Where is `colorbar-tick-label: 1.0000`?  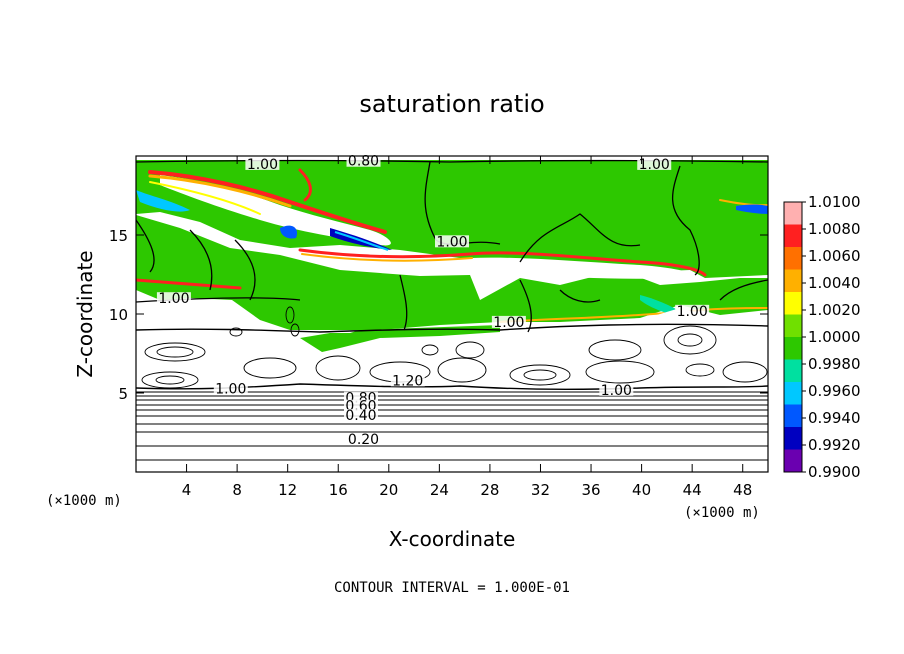
colorbar-tick-label: 1.0000 is located at coordinates (834, 337).